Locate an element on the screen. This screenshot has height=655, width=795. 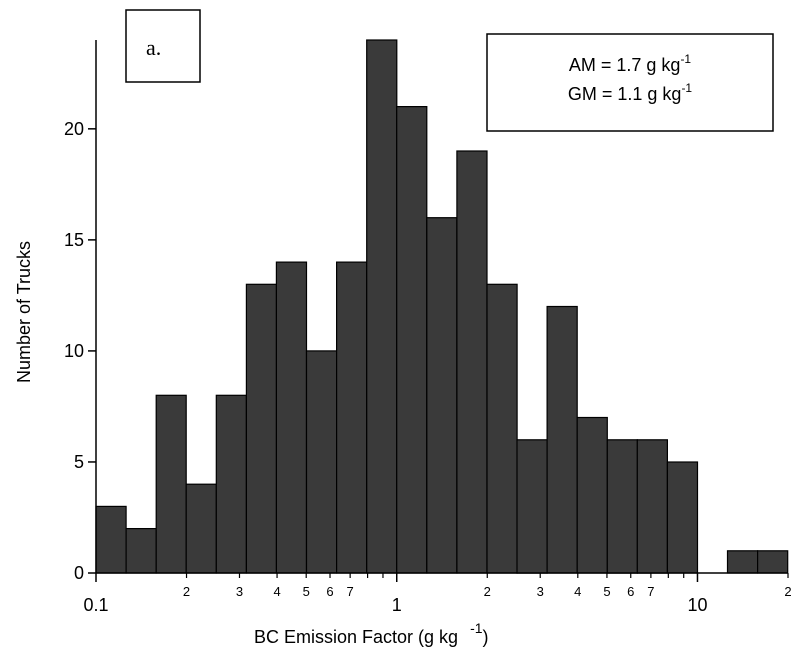
y-ticks-group: 0 5 10 15 20 is located at coordinates (80, 351).